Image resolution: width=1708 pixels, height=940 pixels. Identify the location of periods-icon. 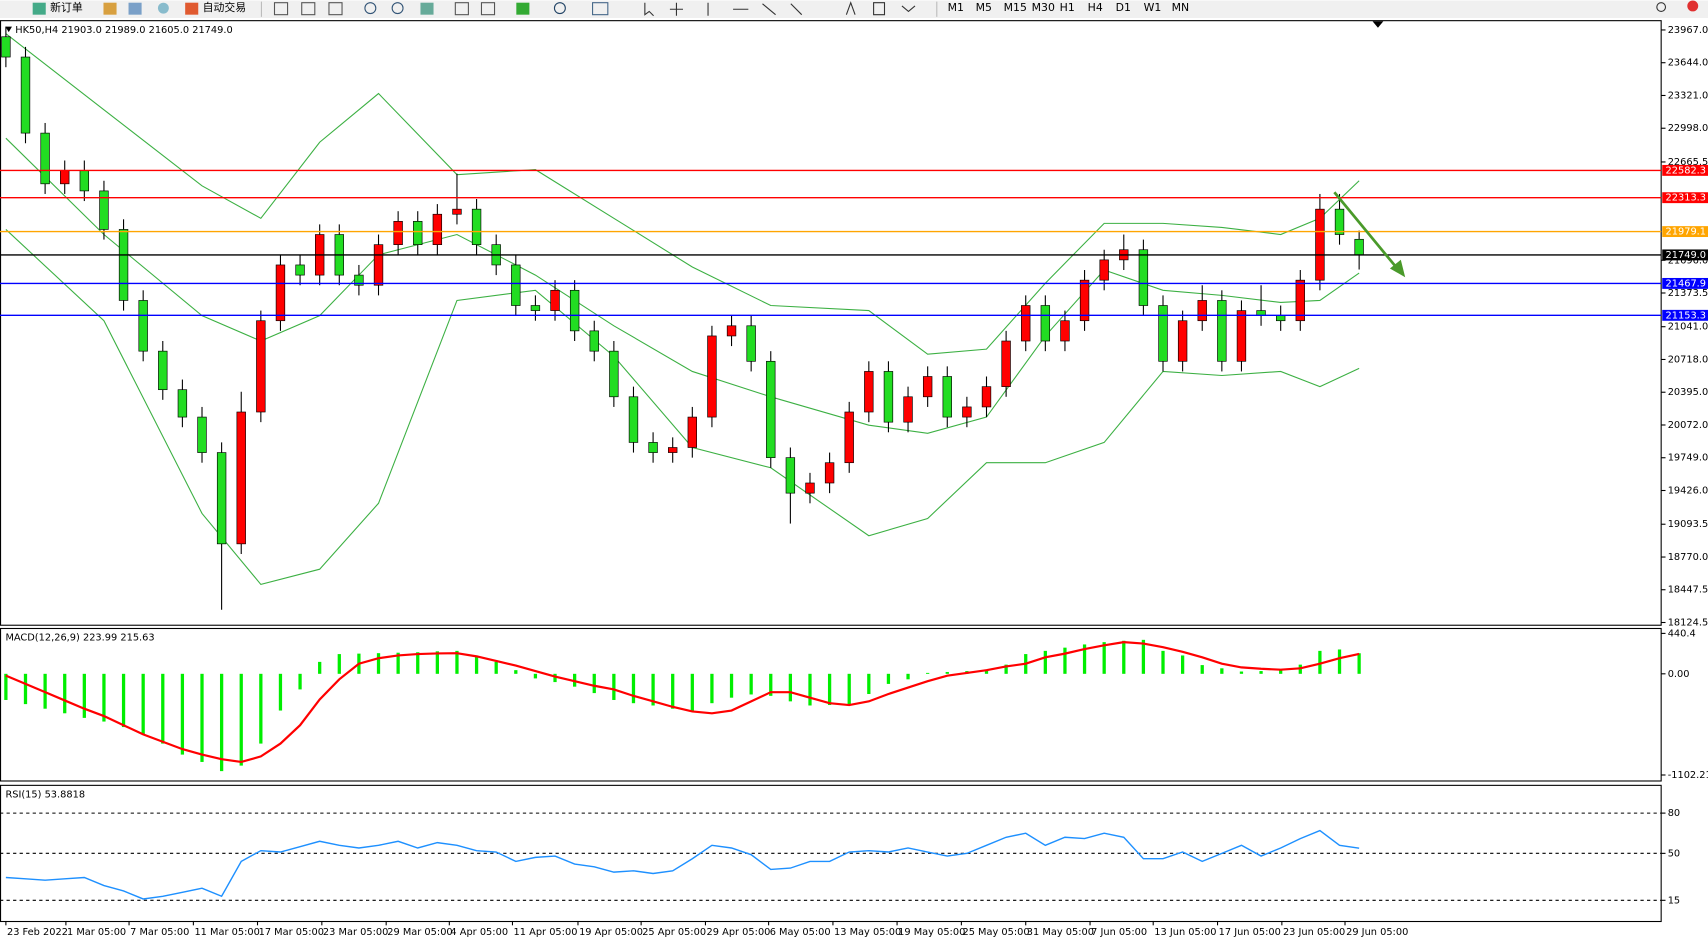
(559, 8).